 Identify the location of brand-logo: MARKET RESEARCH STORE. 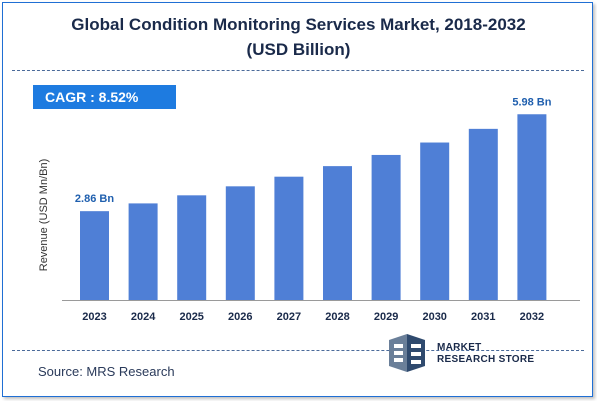
(465, 355).